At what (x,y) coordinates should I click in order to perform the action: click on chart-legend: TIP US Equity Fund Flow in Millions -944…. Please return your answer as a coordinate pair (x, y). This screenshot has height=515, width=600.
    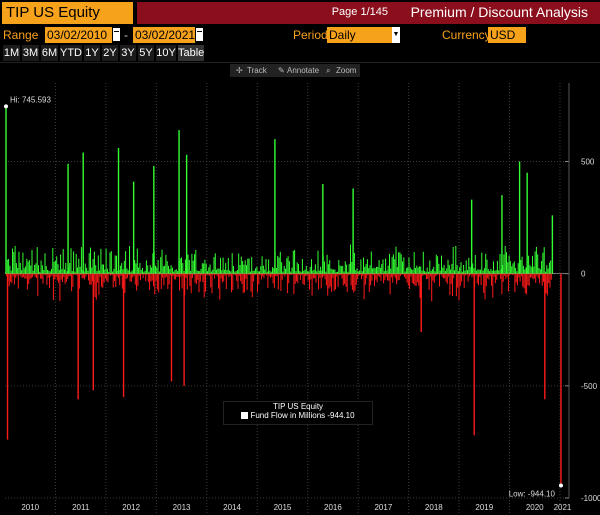
    Looking at the image, I should click on (298, 413).